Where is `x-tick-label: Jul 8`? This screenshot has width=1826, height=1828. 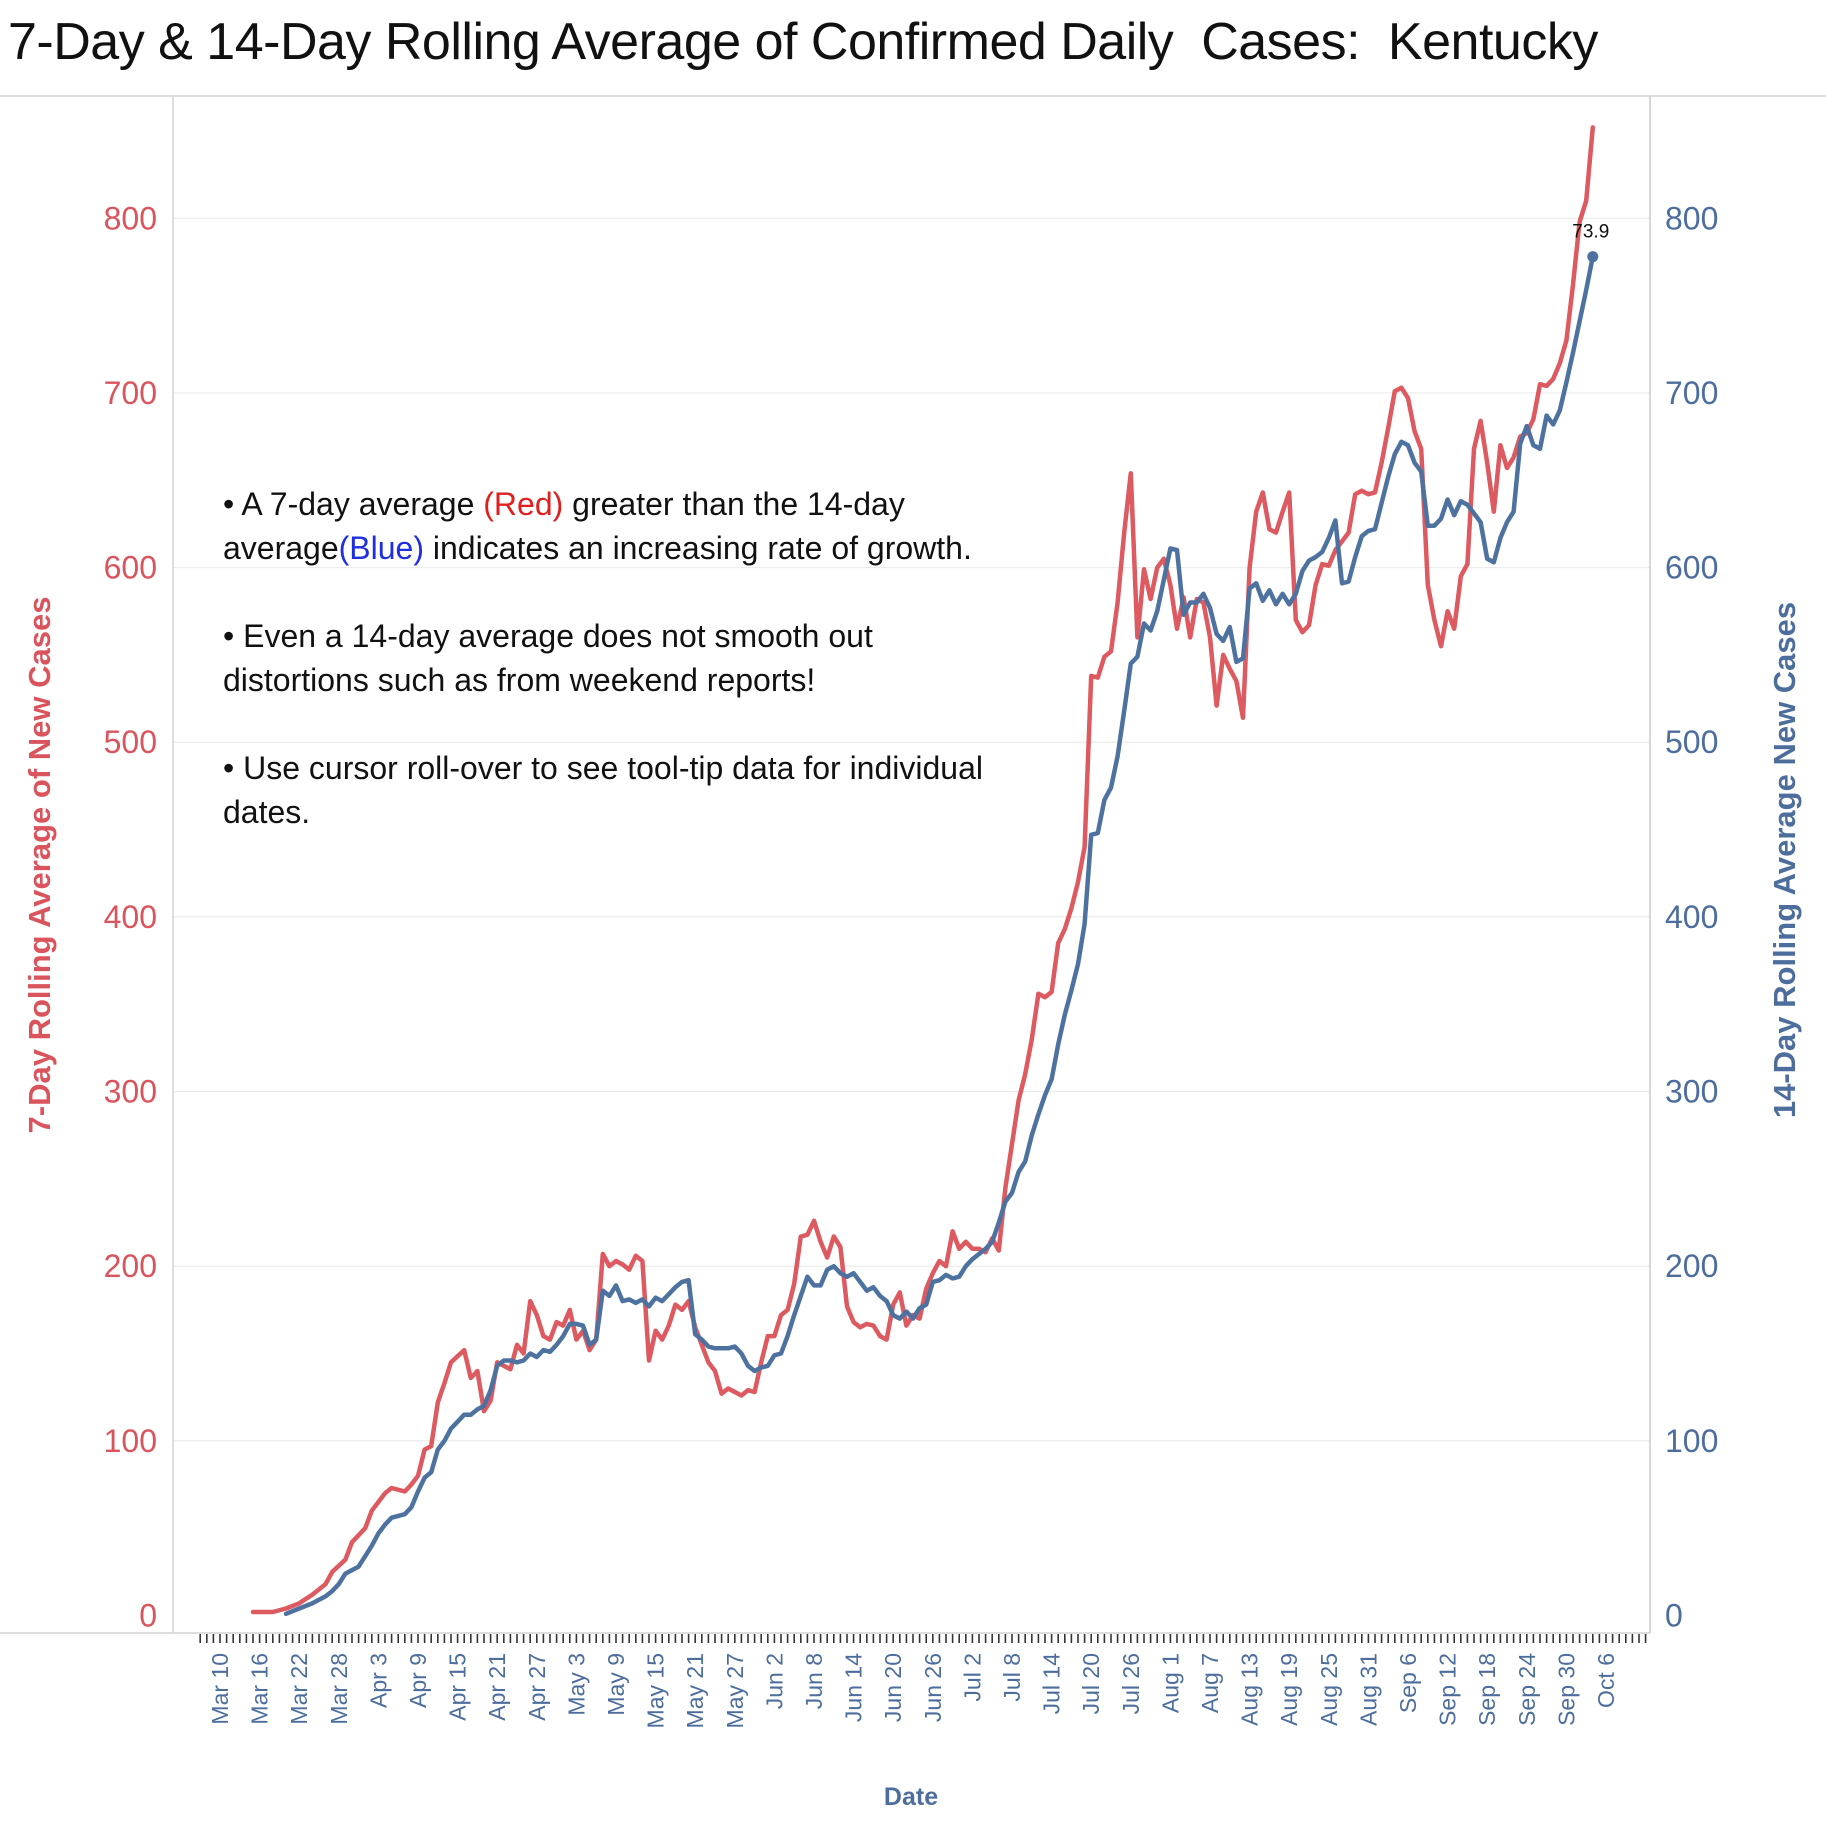 x-tick-label: Jul 8 is located at coordinates (1012, 1677).